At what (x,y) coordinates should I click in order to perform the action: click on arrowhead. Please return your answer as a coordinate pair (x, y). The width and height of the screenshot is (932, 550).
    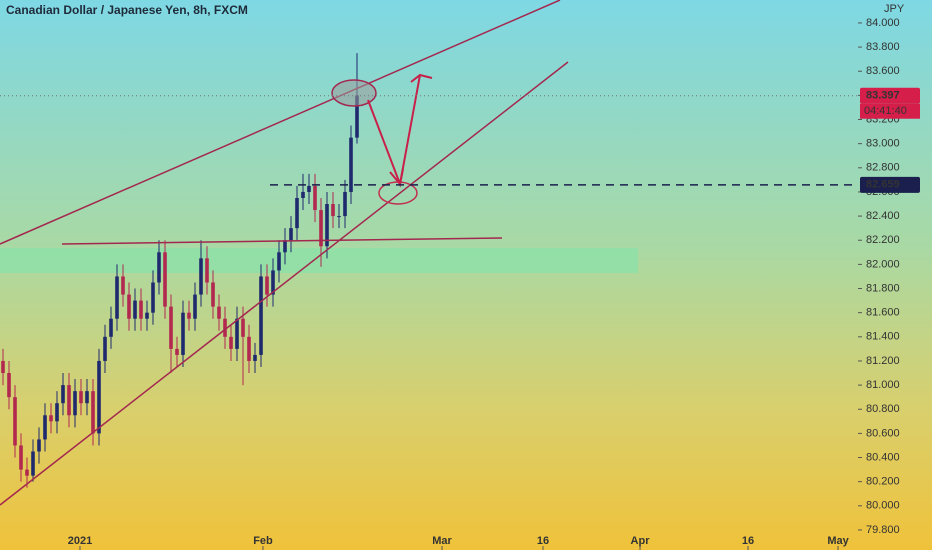
    Looking at the image, I should click on (411, 130).